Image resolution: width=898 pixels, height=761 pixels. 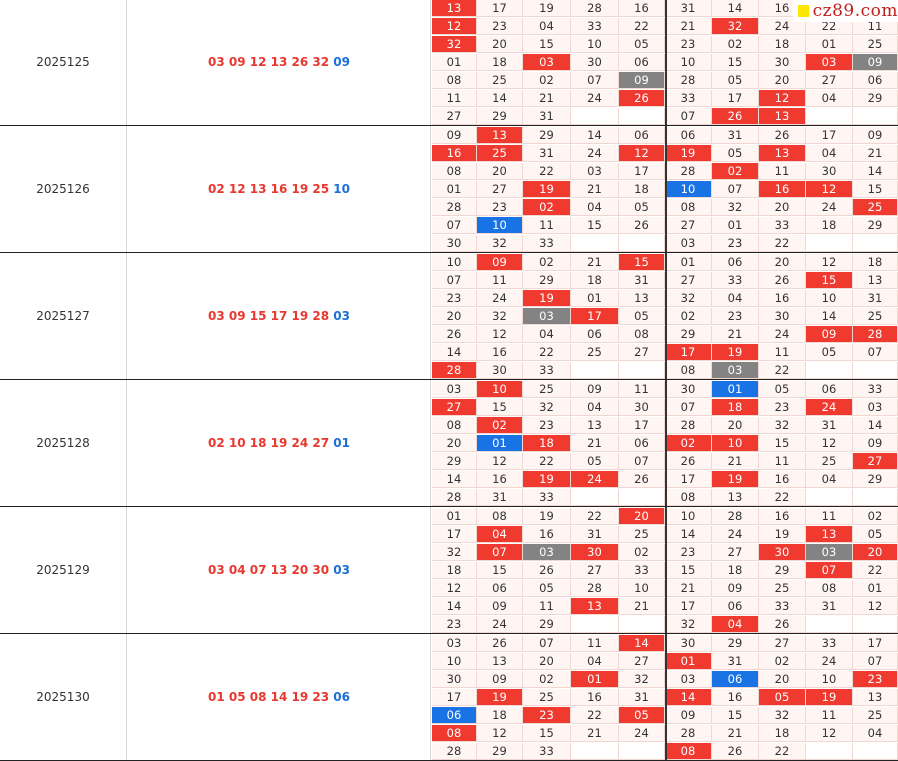 I want to click on left-grid-cell: 32, so click(x=500, y=243).